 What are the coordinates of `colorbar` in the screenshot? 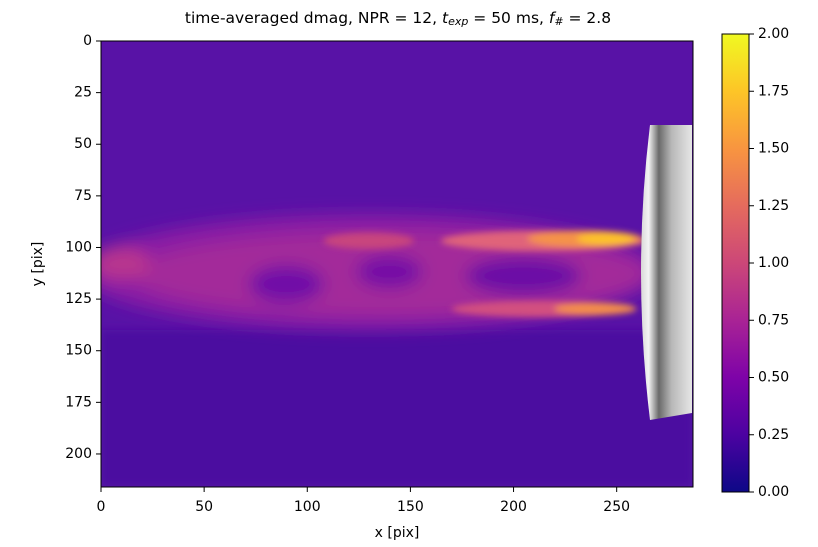 It's located at (735, 263).